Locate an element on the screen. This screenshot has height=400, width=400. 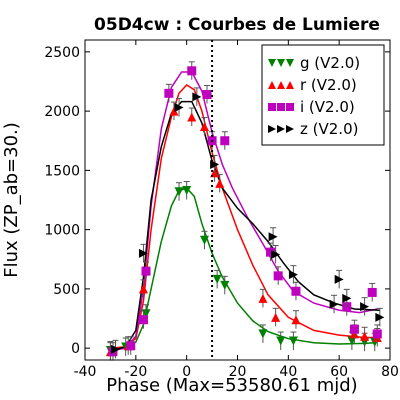
y-tick-label: 1500 is located at coordinates (62, 171).